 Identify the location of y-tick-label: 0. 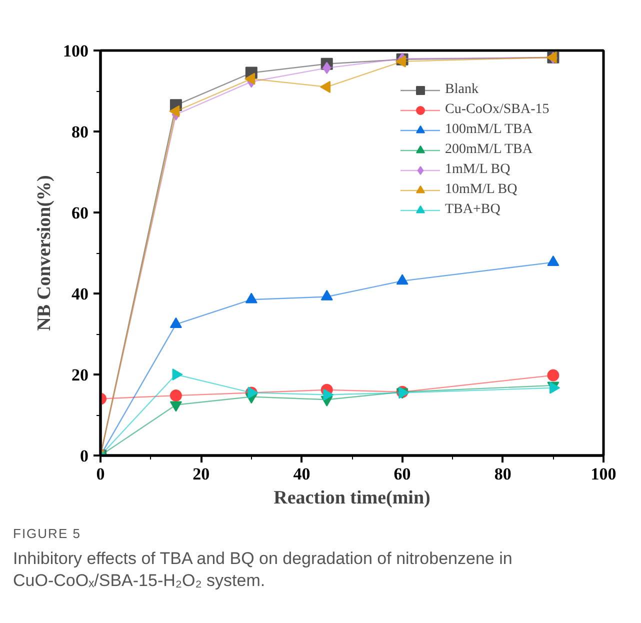
(84, 456).